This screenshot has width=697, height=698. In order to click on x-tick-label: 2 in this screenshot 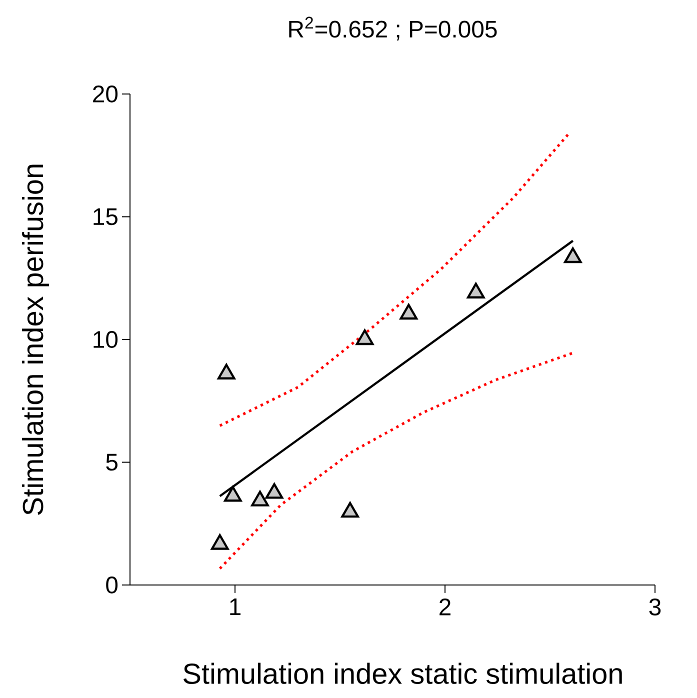, I will do `click(445, 607)`.